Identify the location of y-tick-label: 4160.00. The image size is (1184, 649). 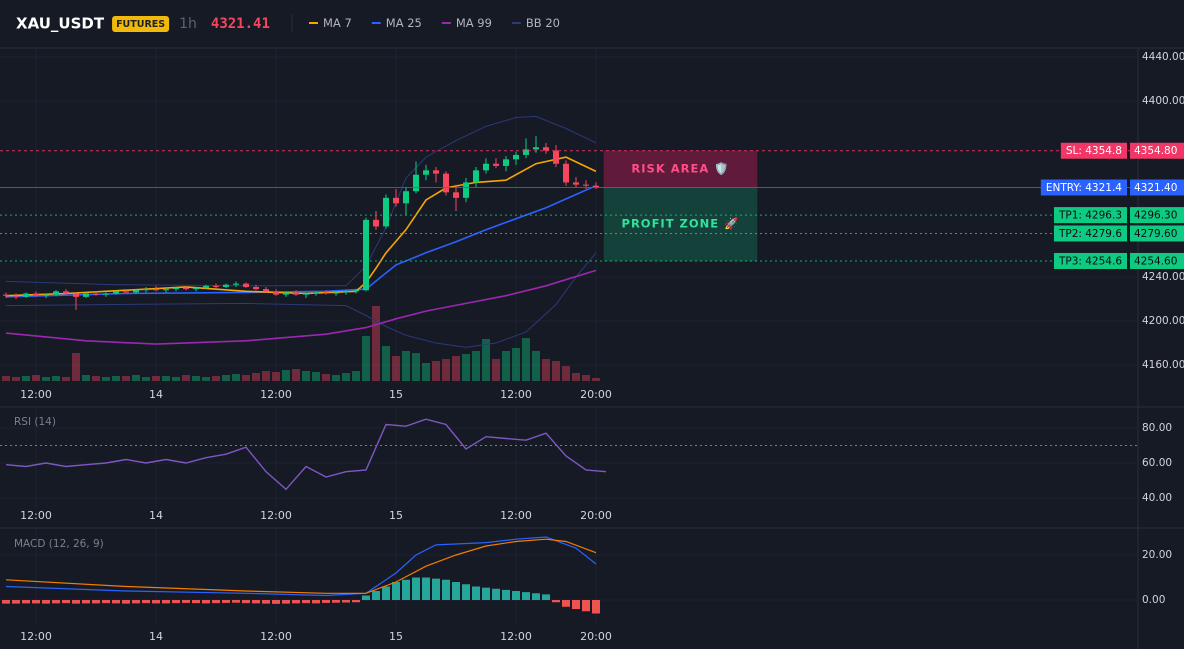
(1163, 365).